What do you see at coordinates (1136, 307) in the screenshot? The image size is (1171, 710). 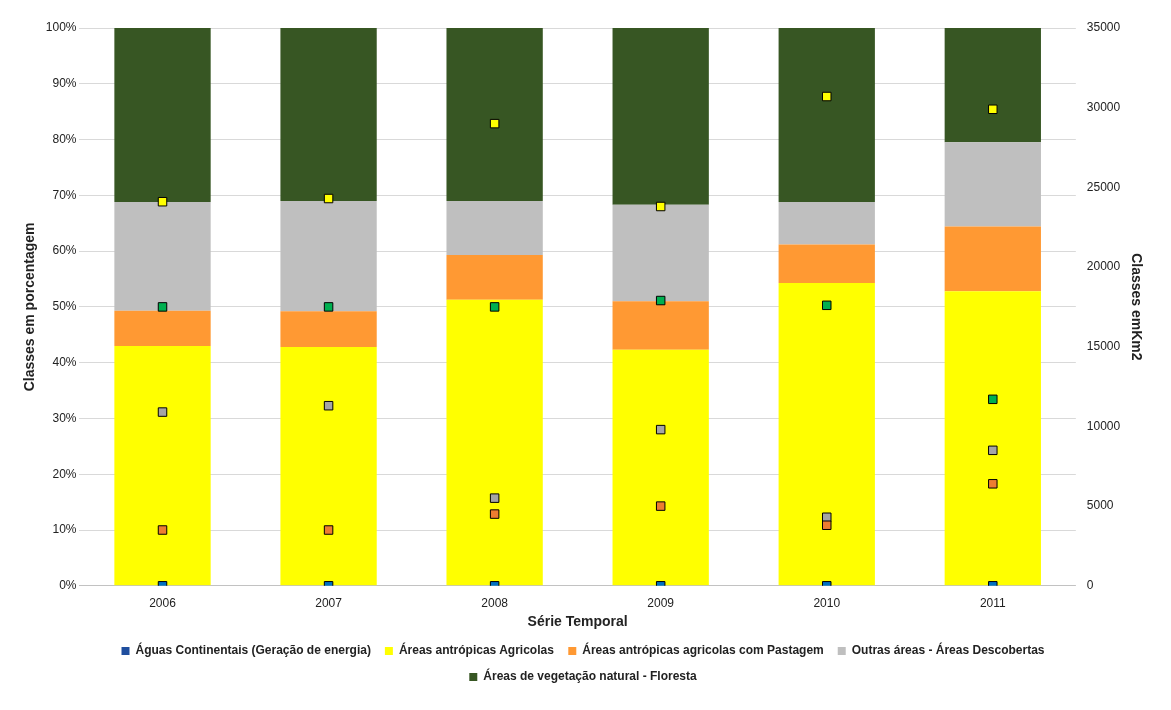 I see `y2-axis-title: Classes emKm2` at bounding box center [1136, 307].